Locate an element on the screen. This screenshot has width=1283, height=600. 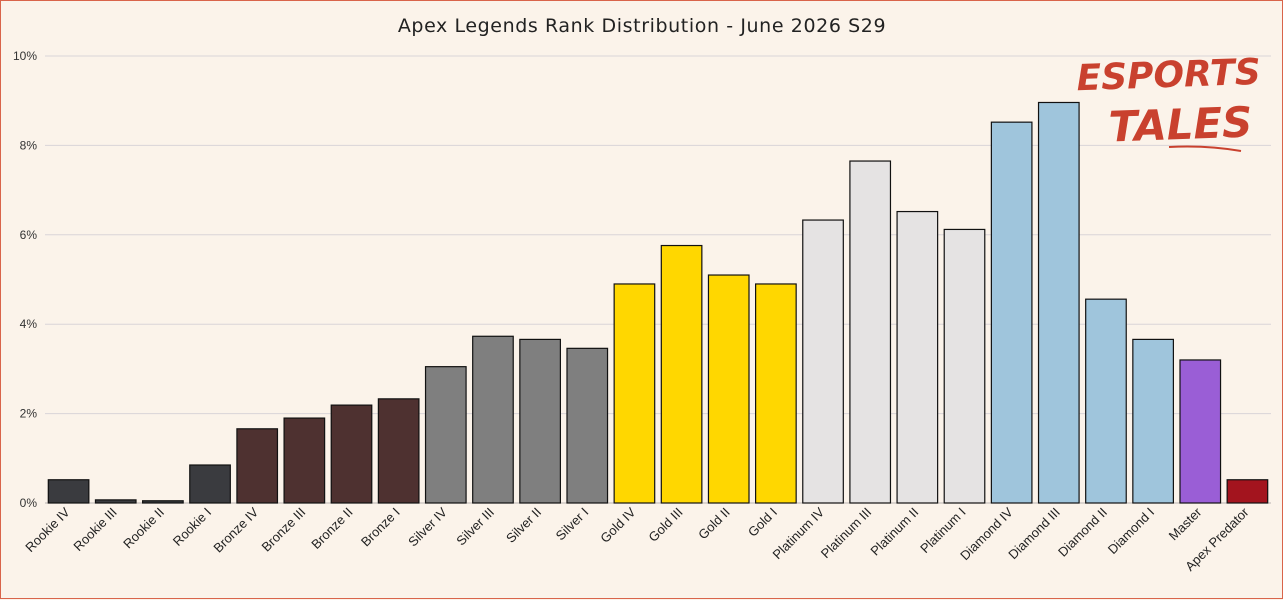
bar-diamond-ii is located at coordinates (1106, 401).